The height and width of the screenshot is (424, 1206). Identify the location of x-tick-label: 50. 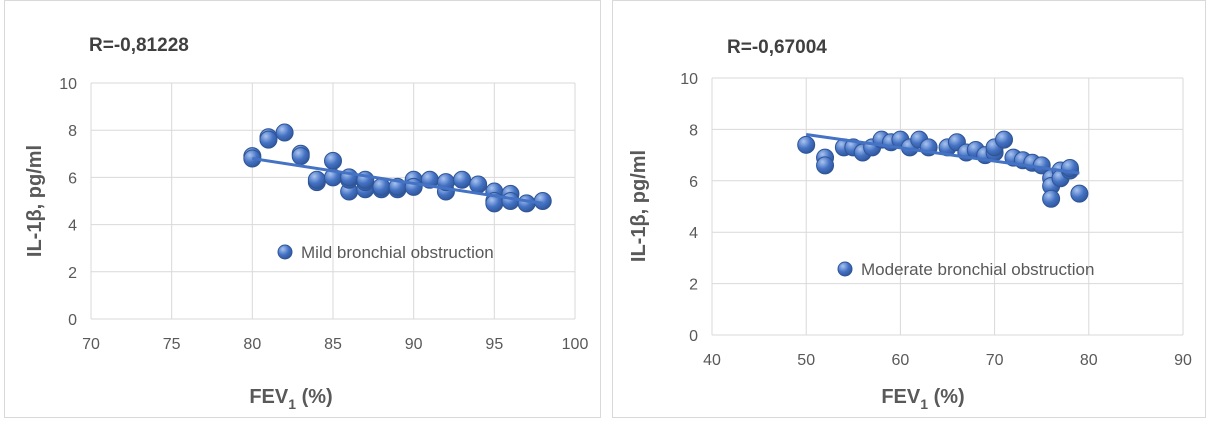
(806, 360).